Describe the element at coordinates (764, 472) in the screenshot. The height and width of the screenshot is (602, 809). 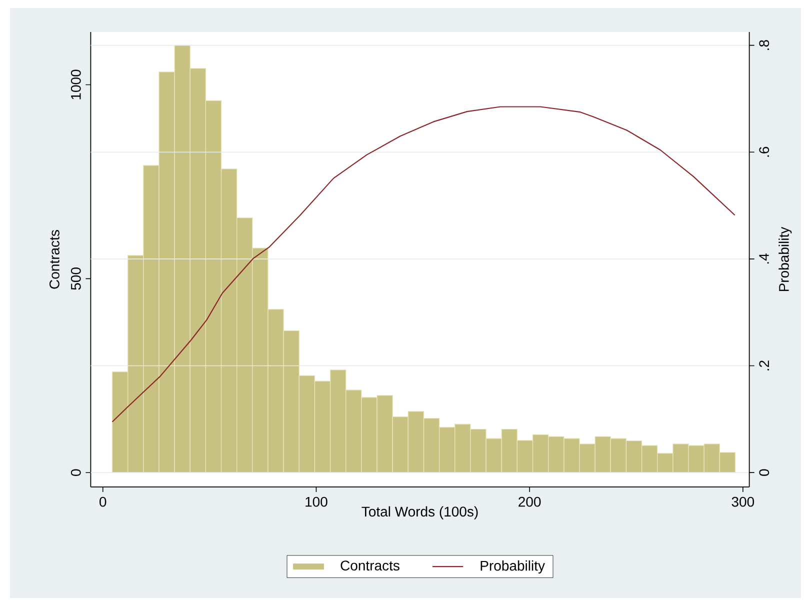
I see `y2-tick-label: 0` at that location.